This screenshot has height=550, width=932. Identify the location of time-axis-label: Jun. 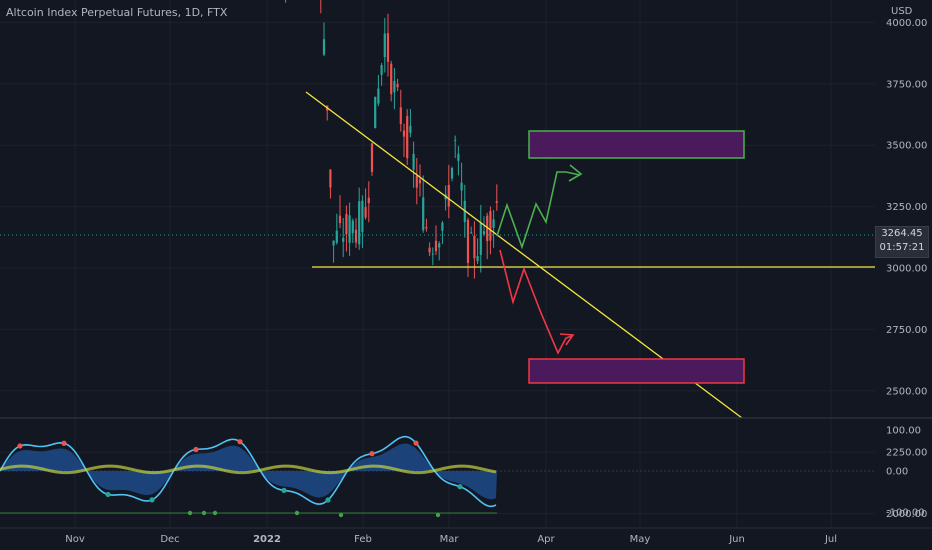
(736, 539).